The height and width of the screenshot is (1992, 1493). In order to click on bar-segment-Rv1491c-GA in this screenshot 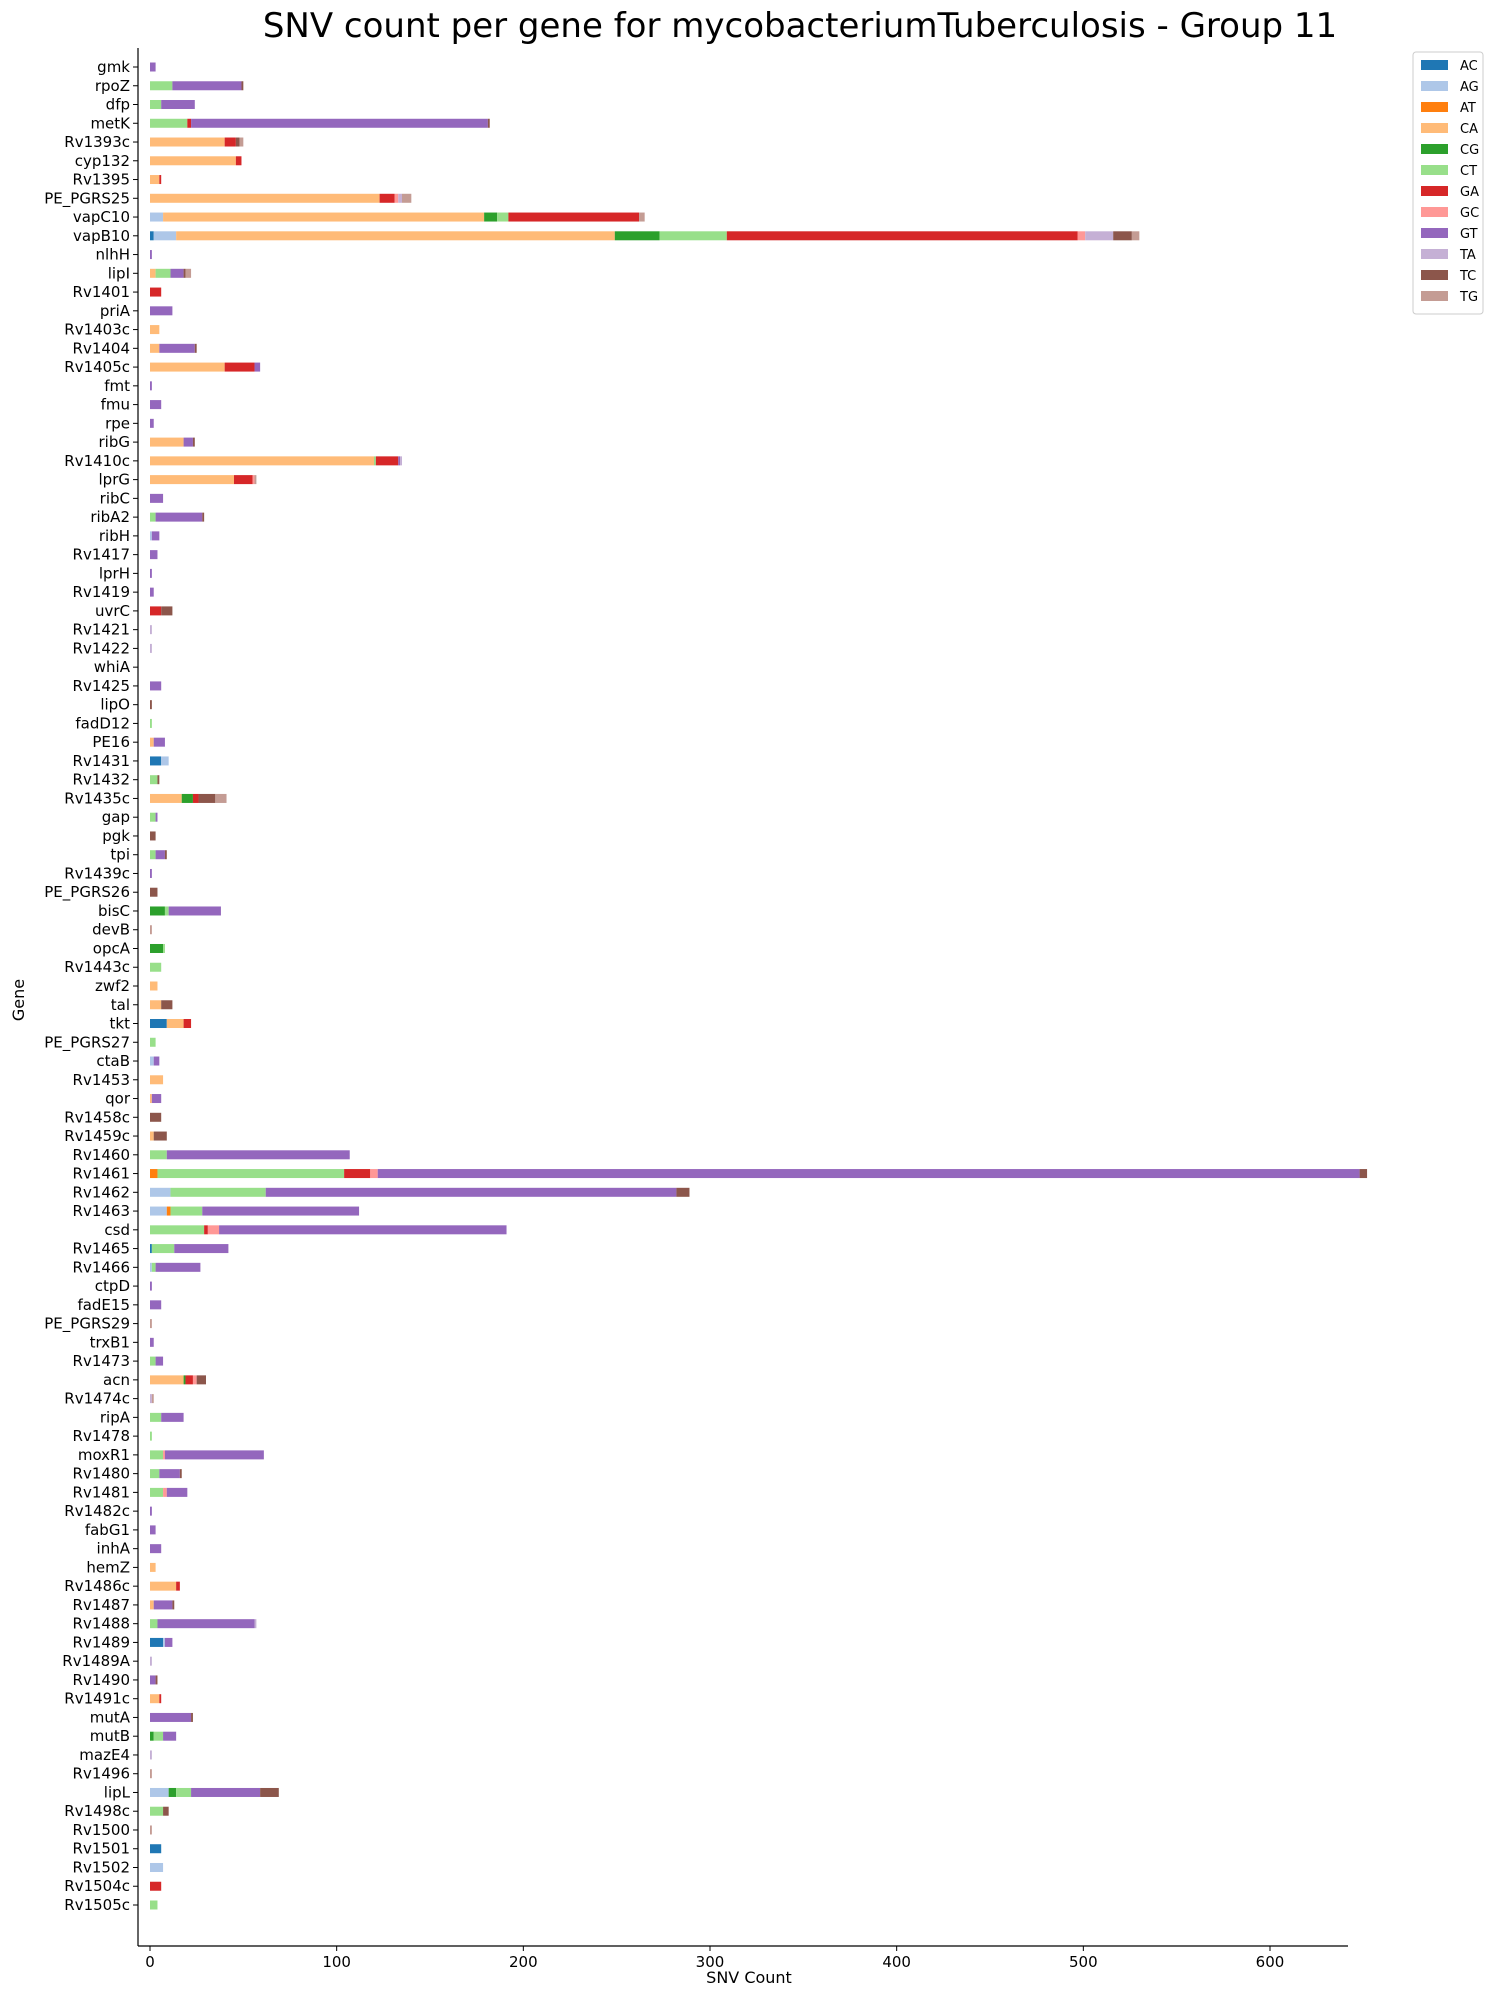, I will do `click(160, 1699)`.